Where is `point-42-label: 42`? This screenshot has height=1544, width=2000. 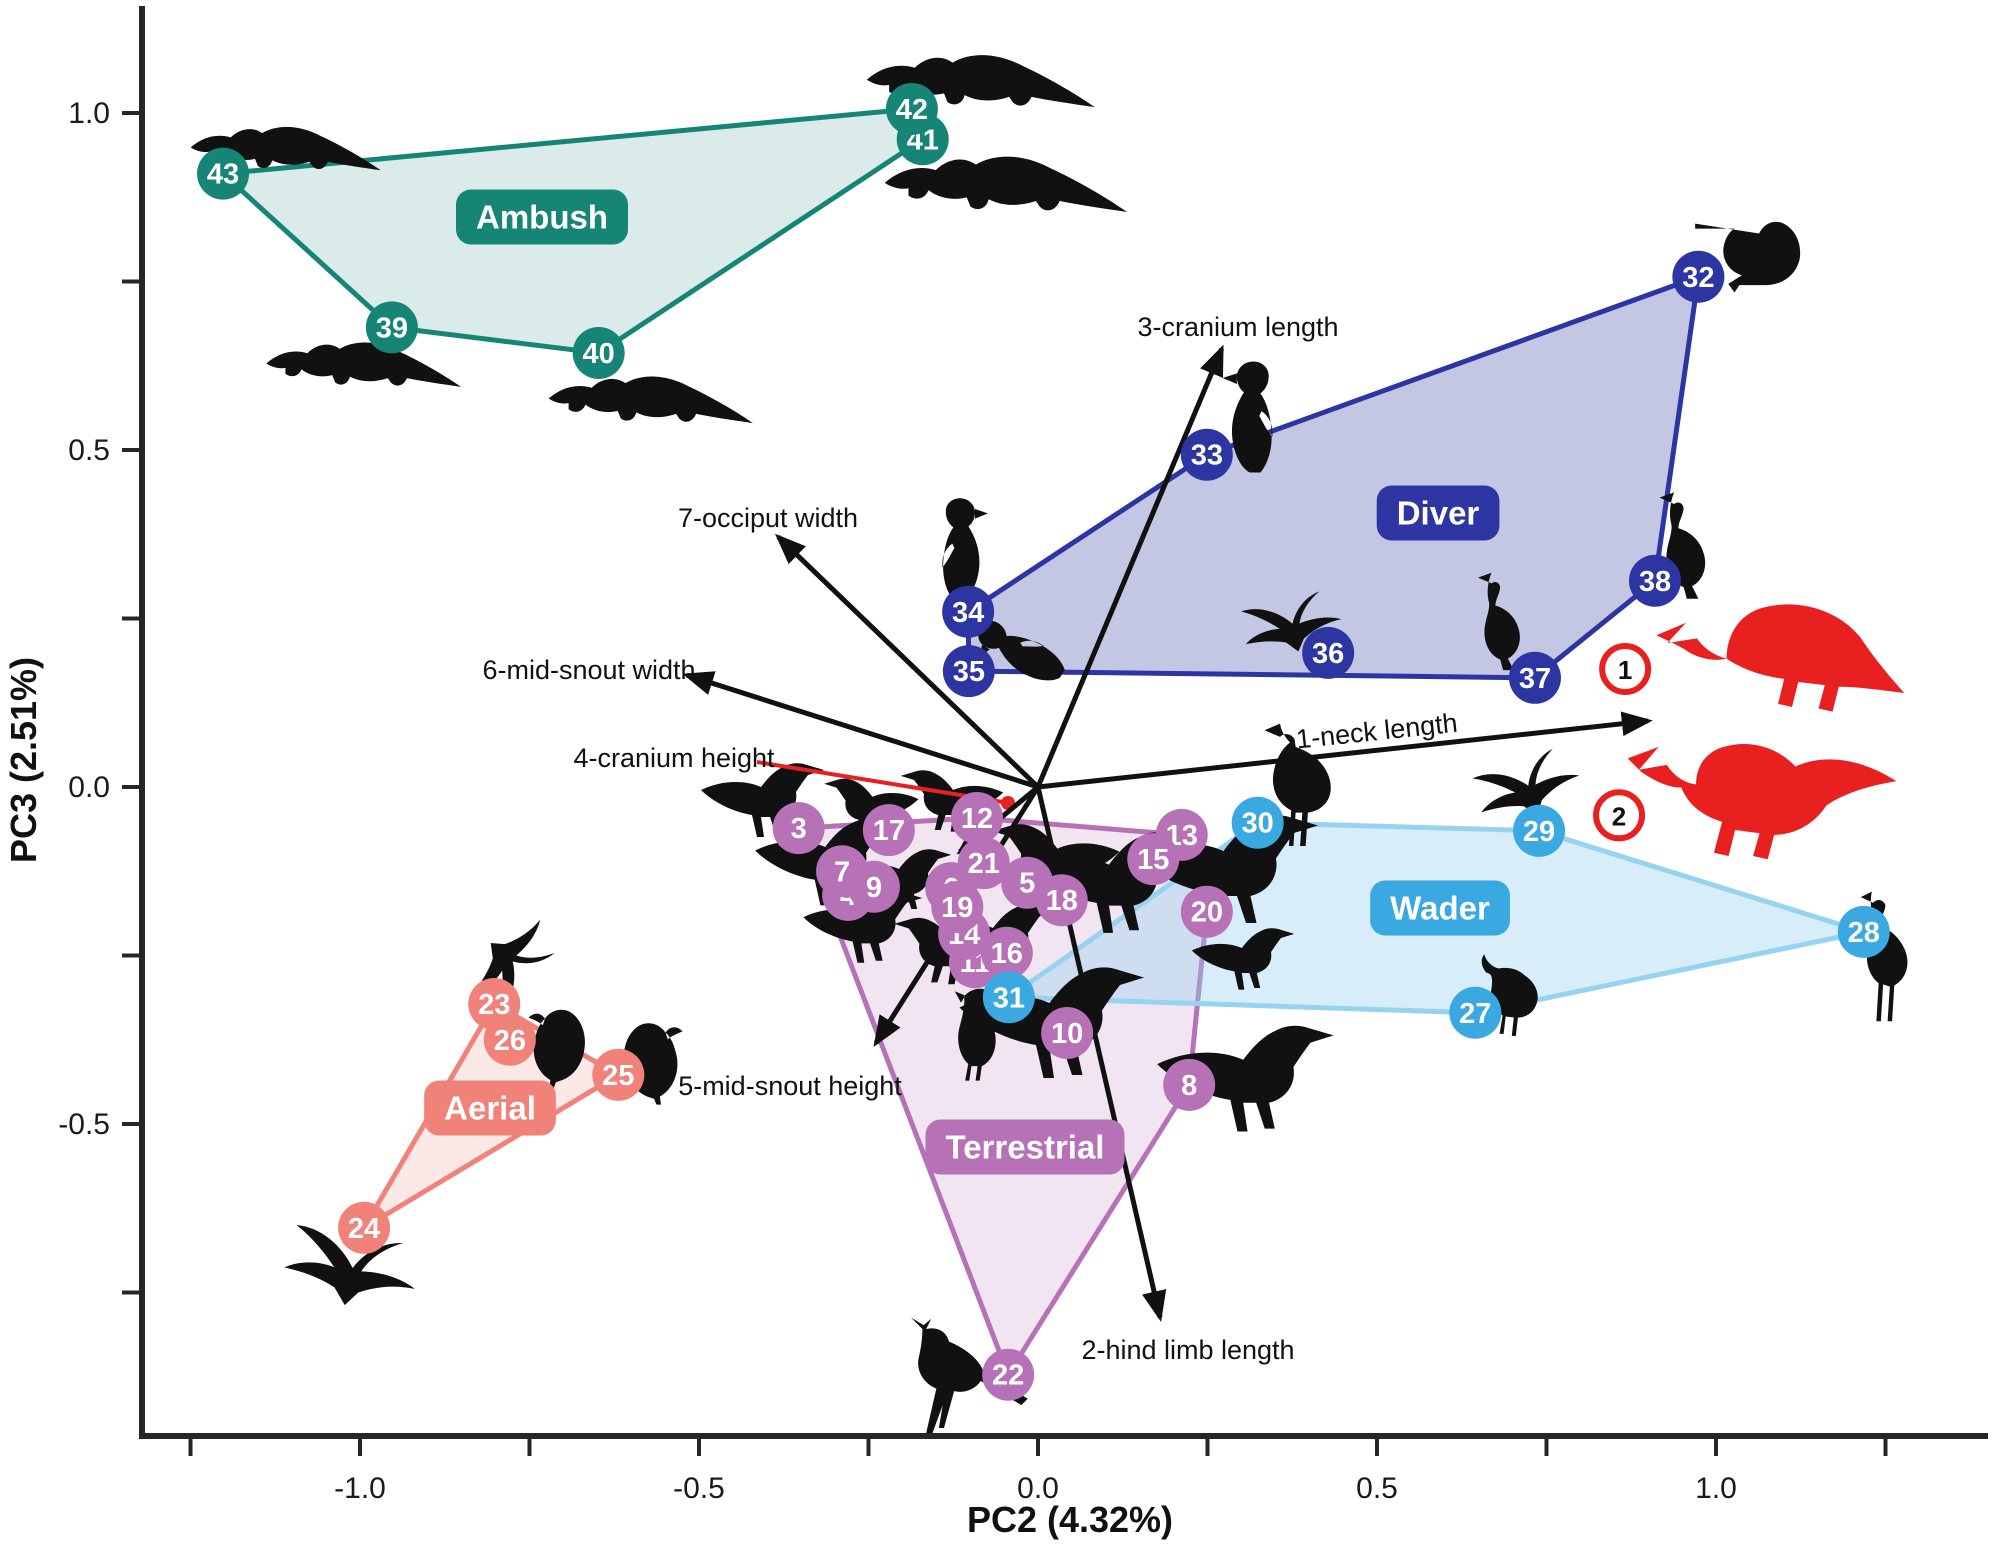
point-42-label: 42 is located at coordinates (912, 110).